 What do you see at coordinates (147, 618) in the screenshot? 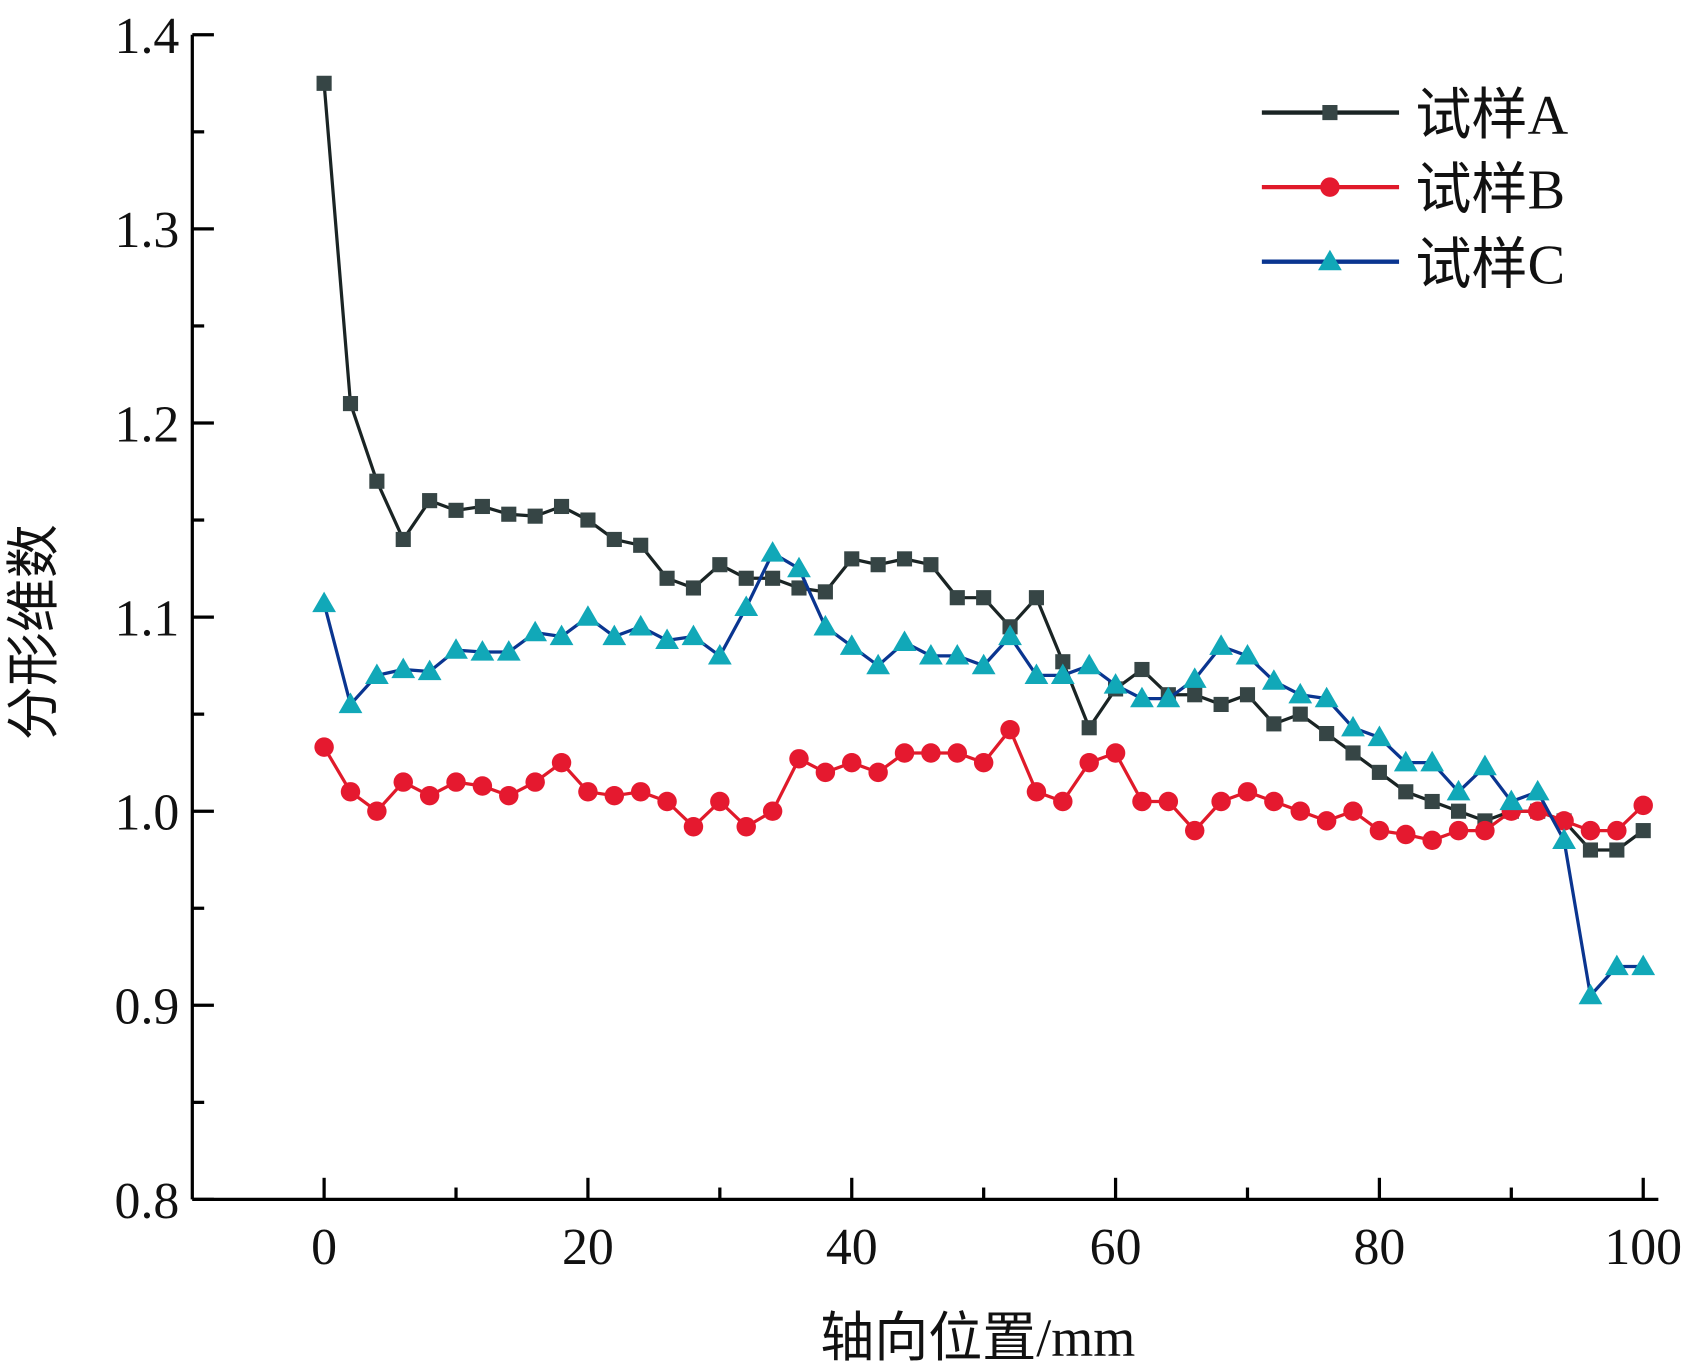
I see `y-tick-label: 1.1` at bounding box center [147, 618].